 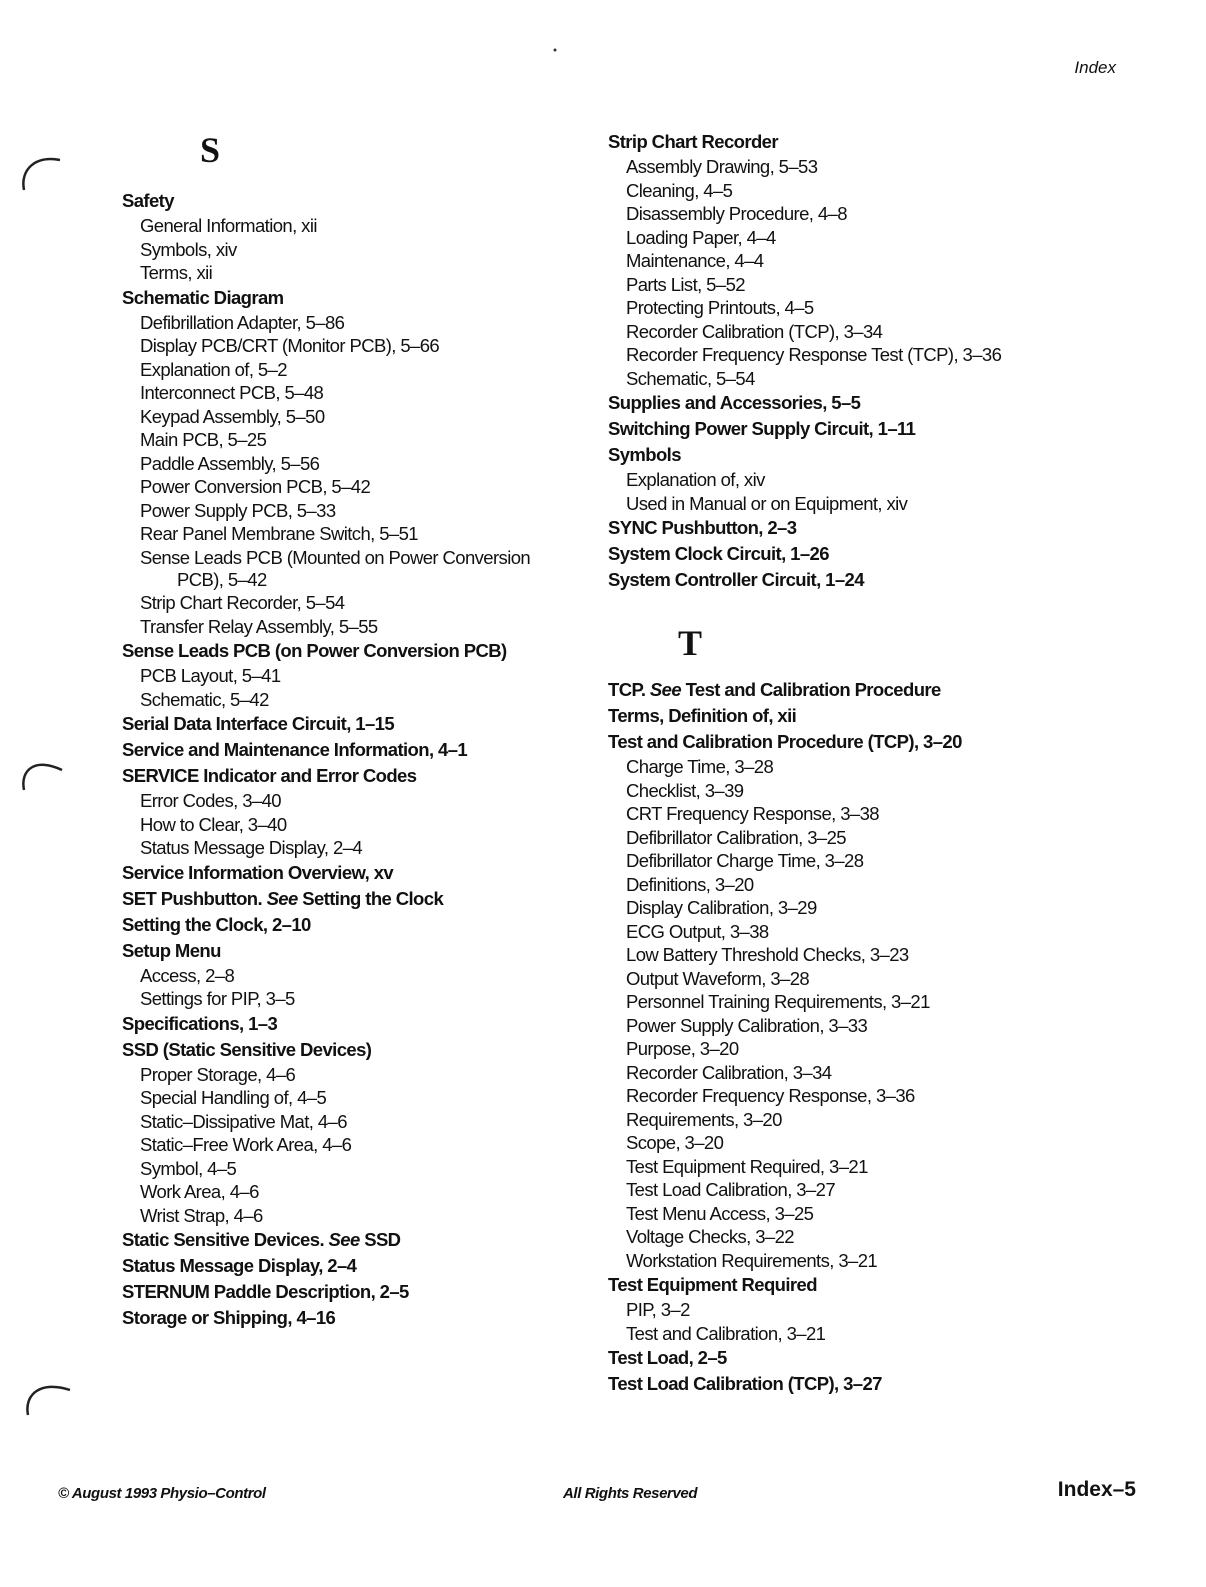 I want to click on entry-text: Access, 2–8, so click(x=187, y=975).